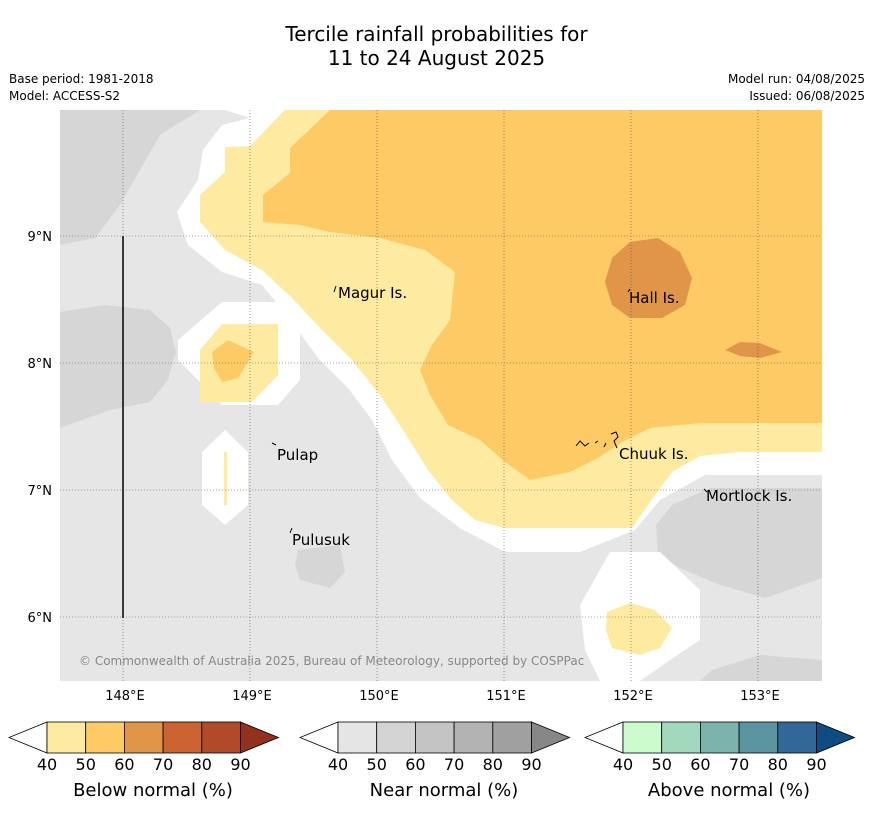  I want to click on island-chuuk, so click(597, 440).